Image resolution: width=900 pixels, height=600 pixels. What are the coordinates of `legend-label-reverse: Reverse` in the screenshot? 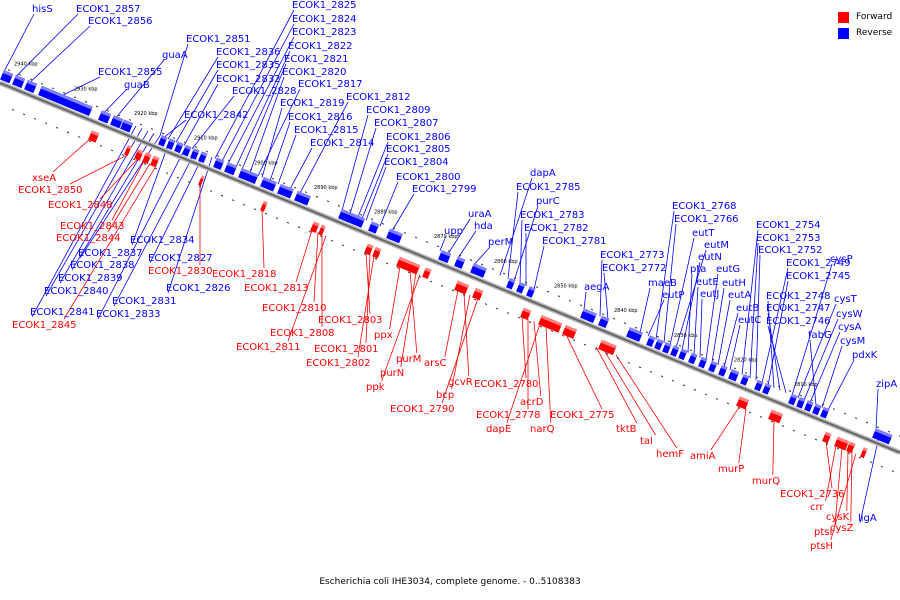 It's located at (874, 33).